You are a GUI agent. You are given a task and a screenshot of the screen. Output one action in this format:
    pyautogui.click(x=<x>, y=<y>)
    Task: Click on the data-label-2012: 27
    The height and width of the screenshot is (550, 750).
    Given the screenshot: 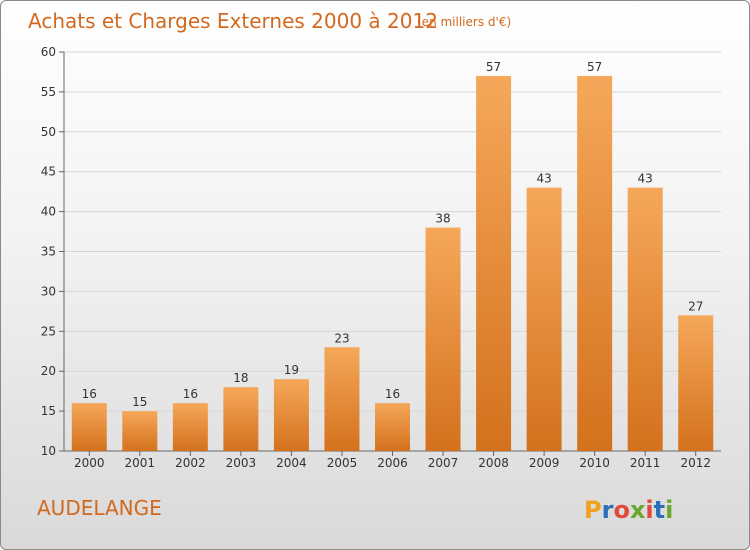 What is the action you would take?
    pyautogui.click(x=695, y=306)
    